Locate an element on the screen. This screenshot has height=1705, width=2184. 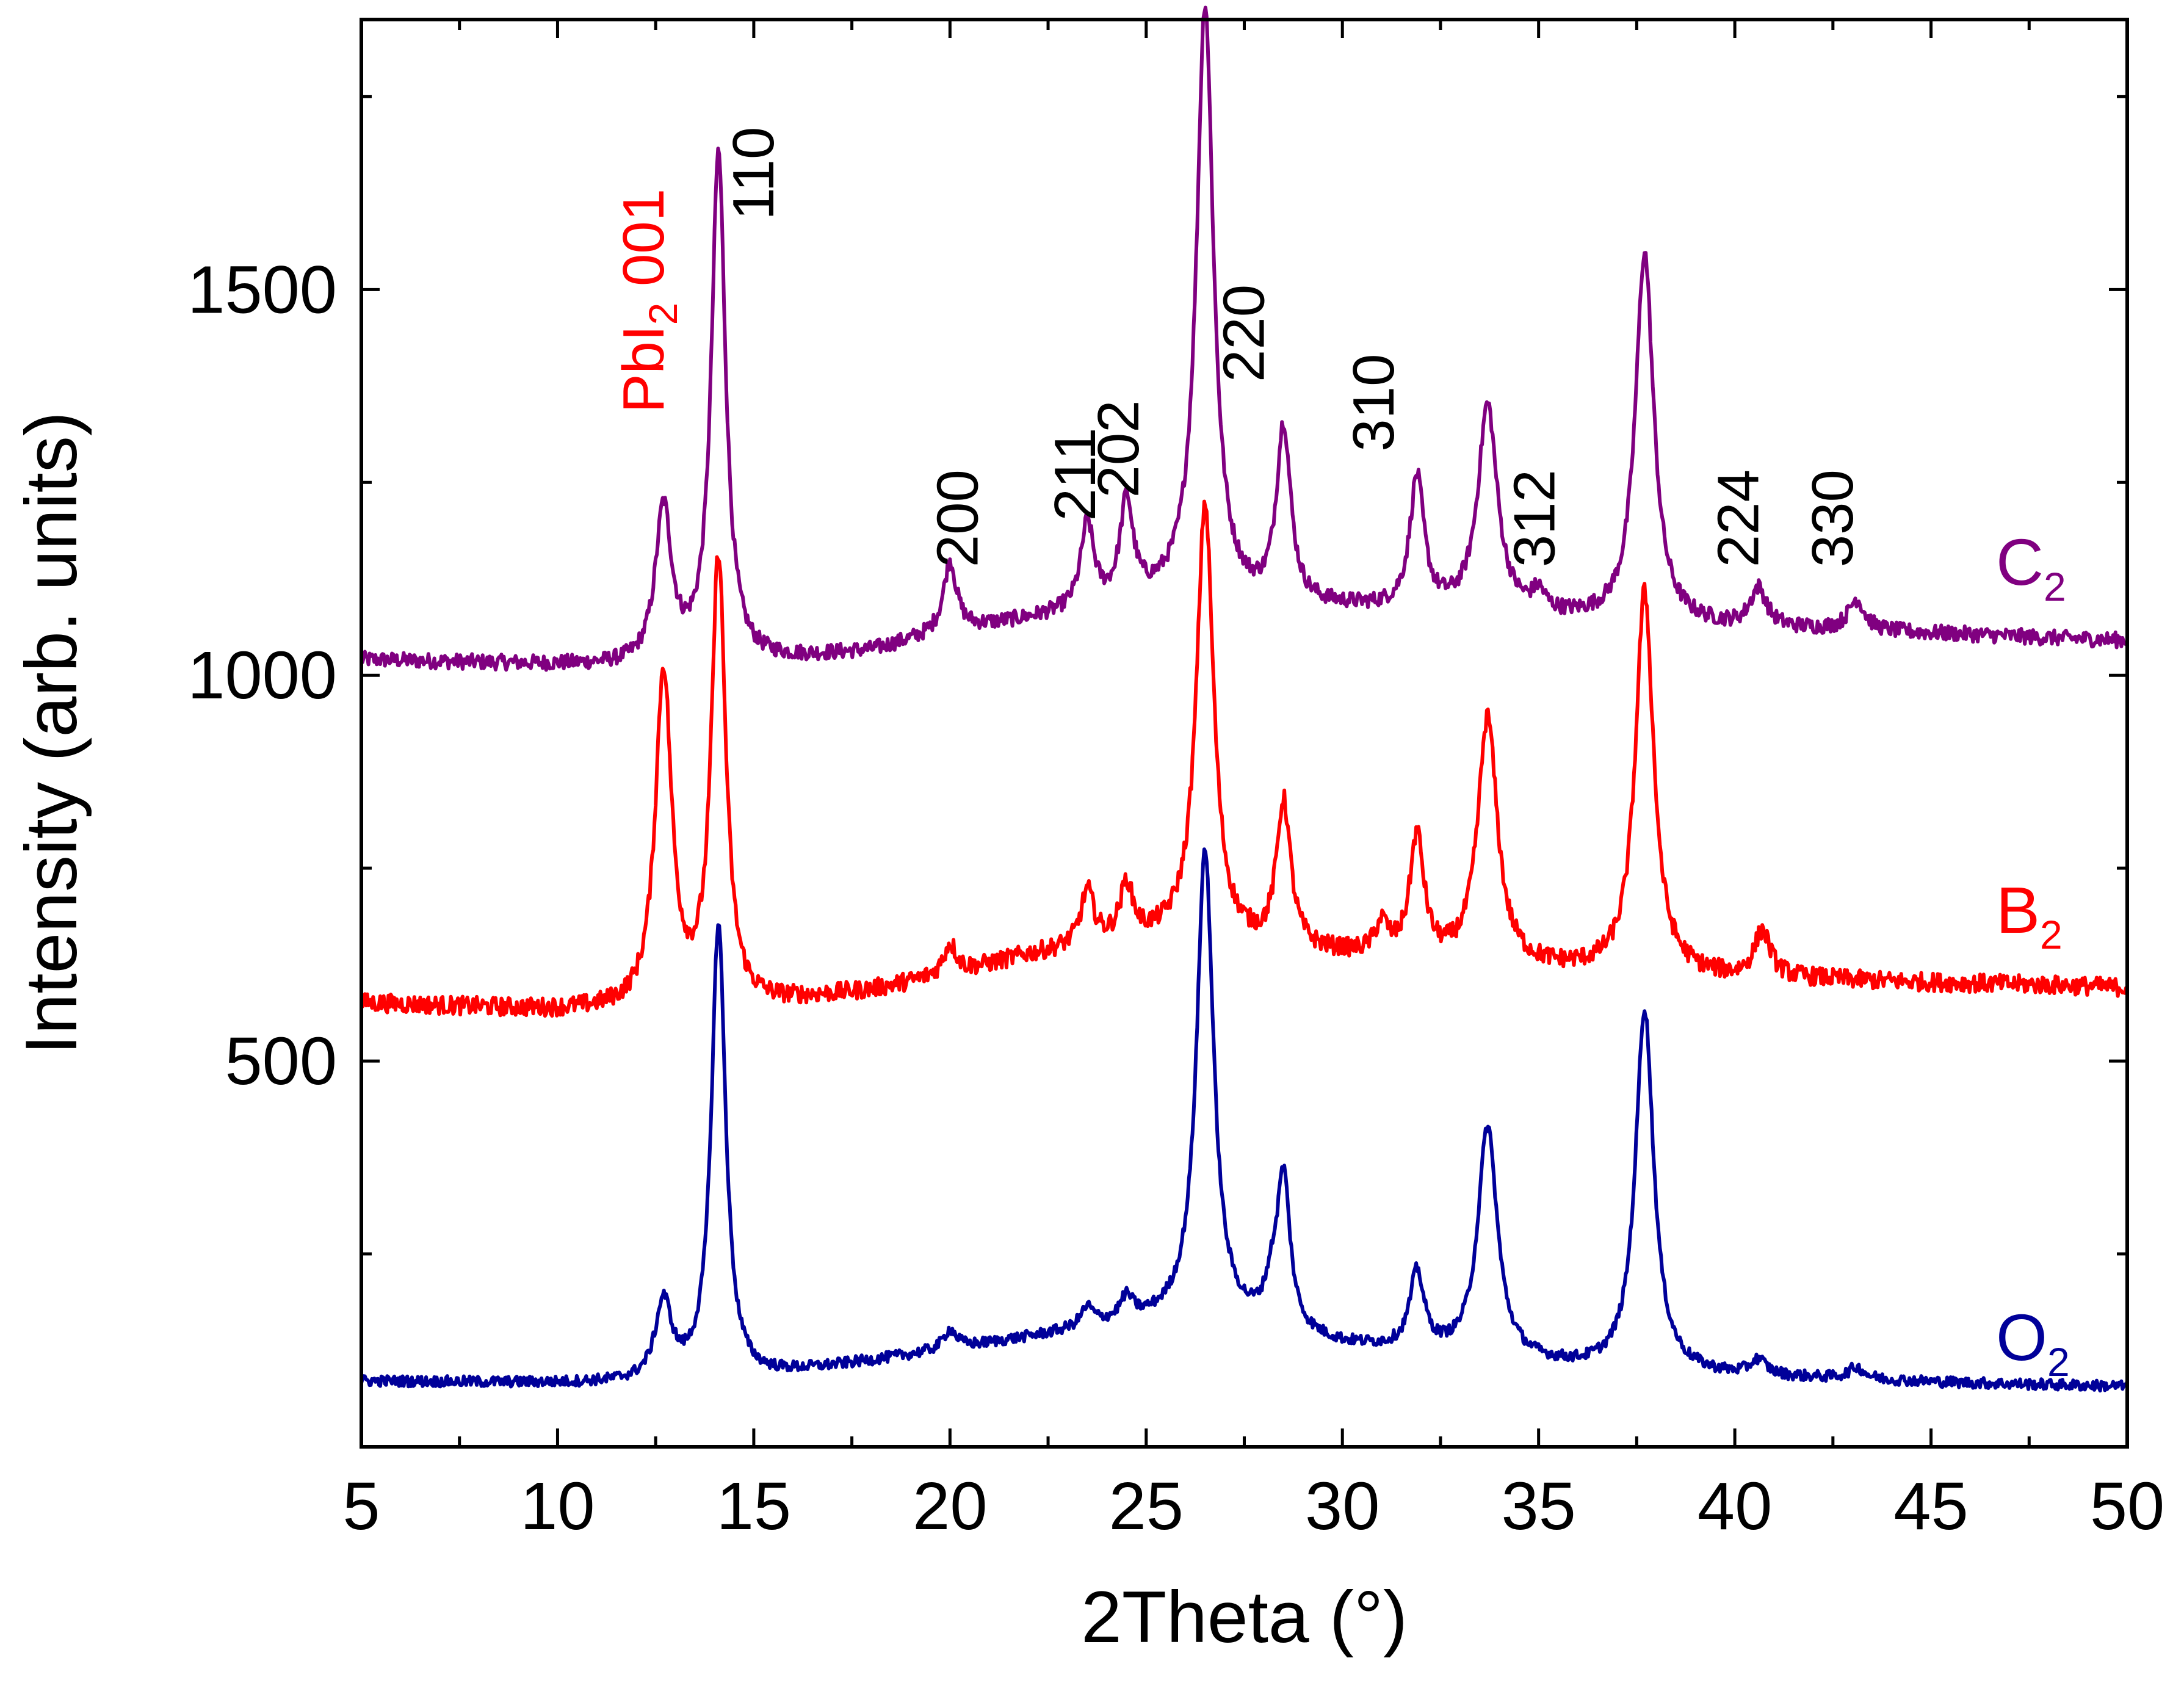
x-tick-label: 50 is located at coordinates (2127, 1506).